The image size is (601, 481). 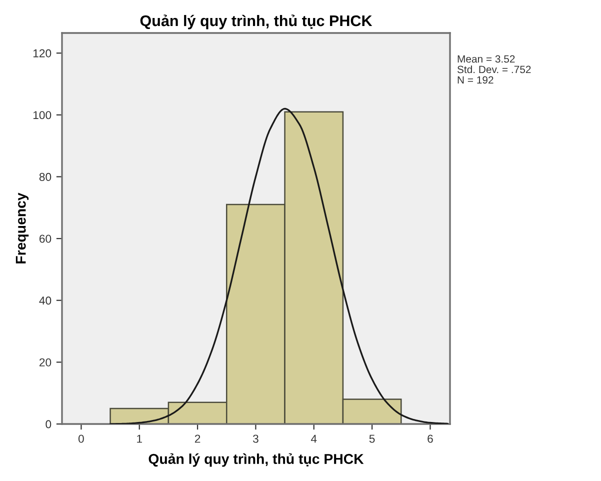 I want to click on x-tick-label: 1, so click(x=139, y=438).